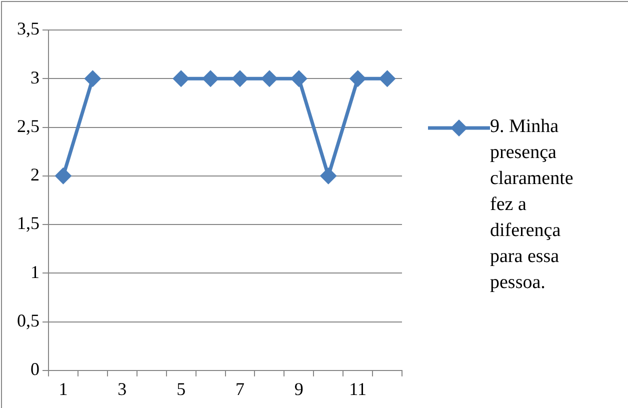  What do you see at coordinates (28, 126) in the screenshot?
I see `y-tick-label: 2,5` at bounding box center [28, 126].